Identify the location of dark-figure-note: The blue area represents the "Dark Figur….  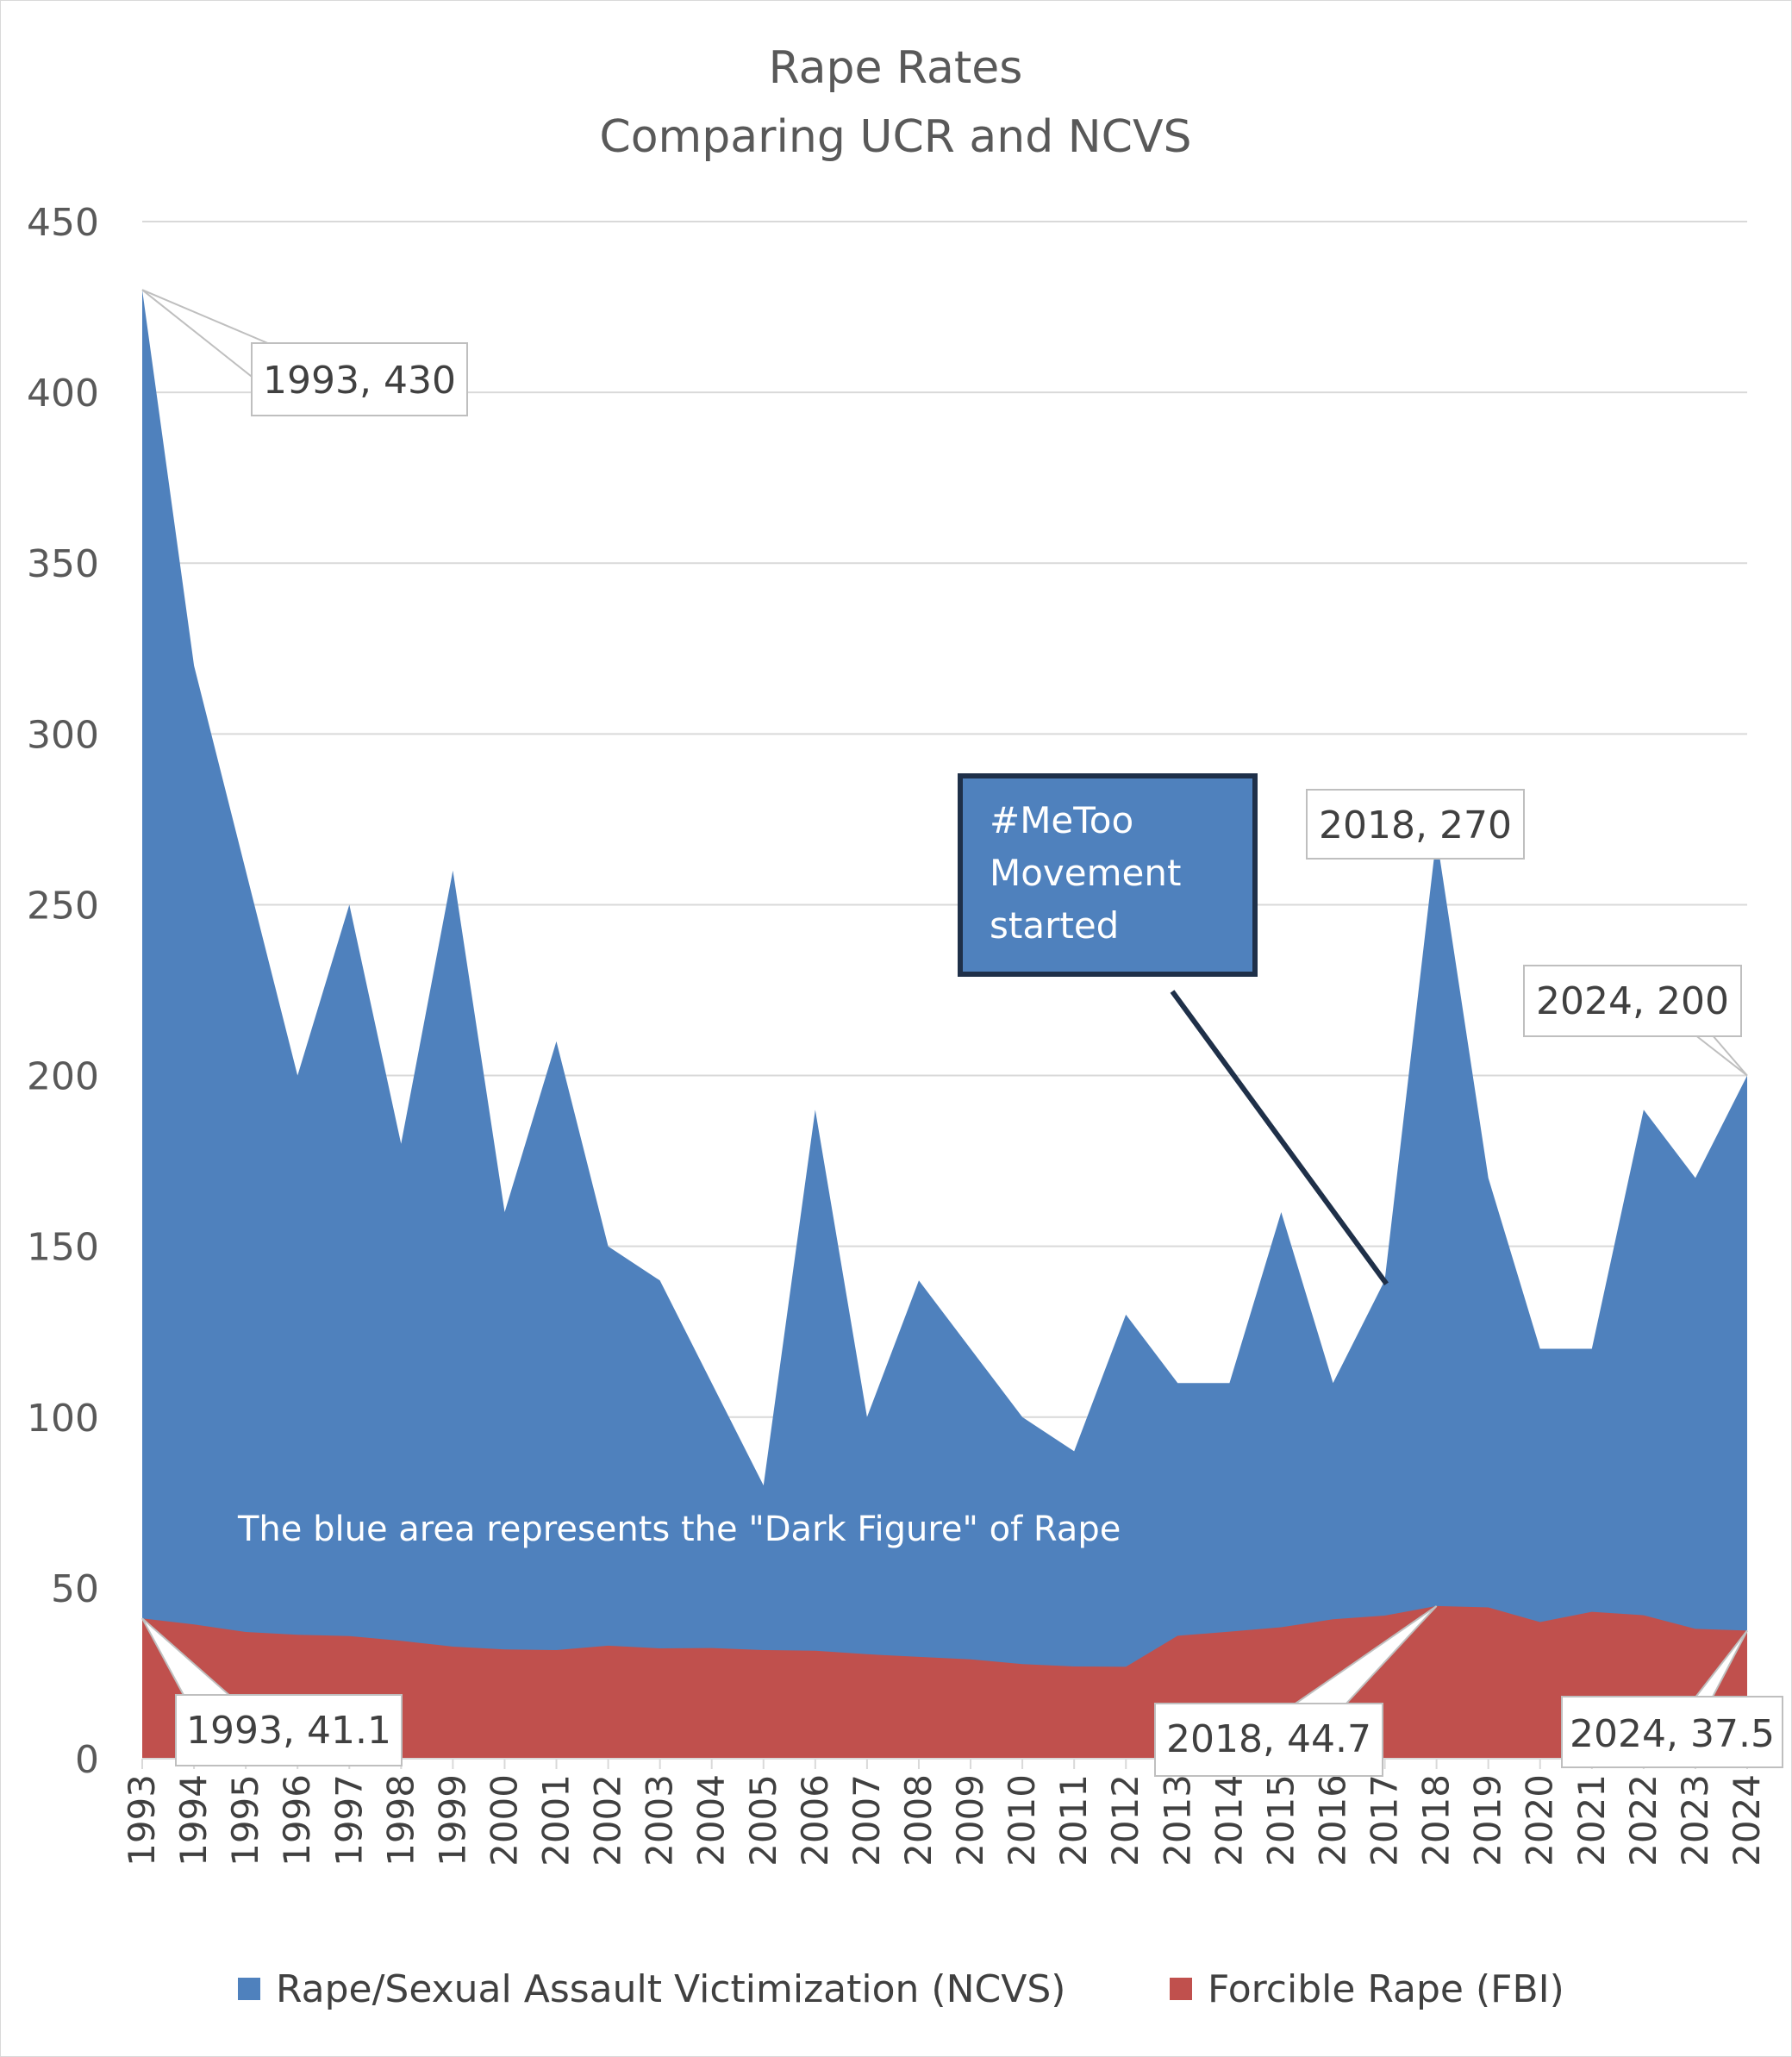
(679, 1530).